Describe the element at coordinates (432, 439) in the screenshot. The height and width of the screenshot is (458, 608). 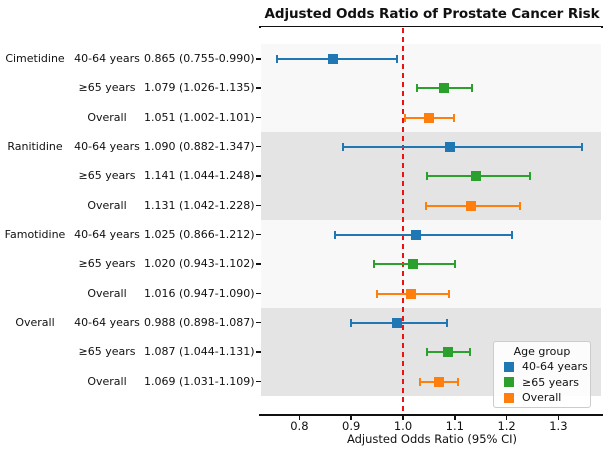
I see `x-axis-label: Adjusted Odds Ratio (95% CI)` at that location.